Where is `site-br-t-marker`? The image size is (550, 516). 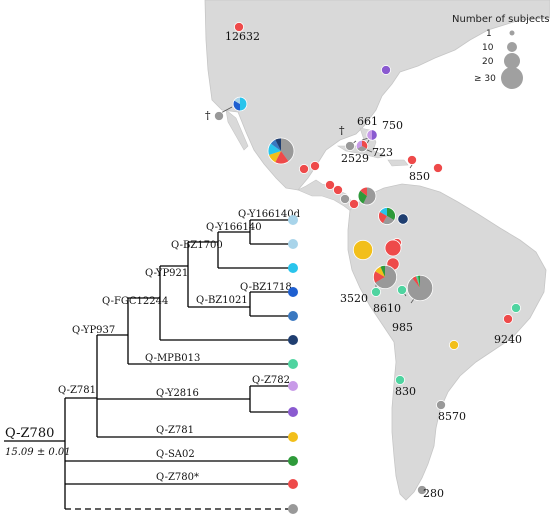
site-br-t-marker is located at coordinates (516, 308).